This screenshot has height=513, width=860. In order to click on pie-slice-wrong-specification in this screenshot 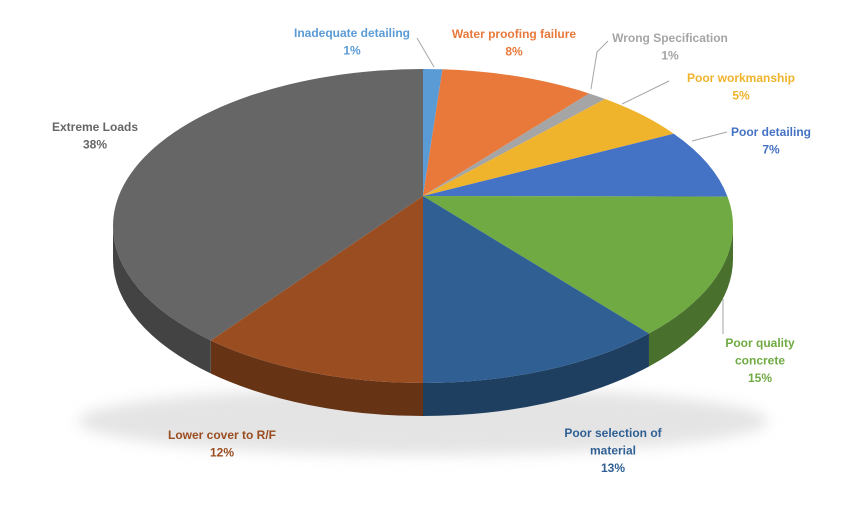, I will do `click(514, 144)`.